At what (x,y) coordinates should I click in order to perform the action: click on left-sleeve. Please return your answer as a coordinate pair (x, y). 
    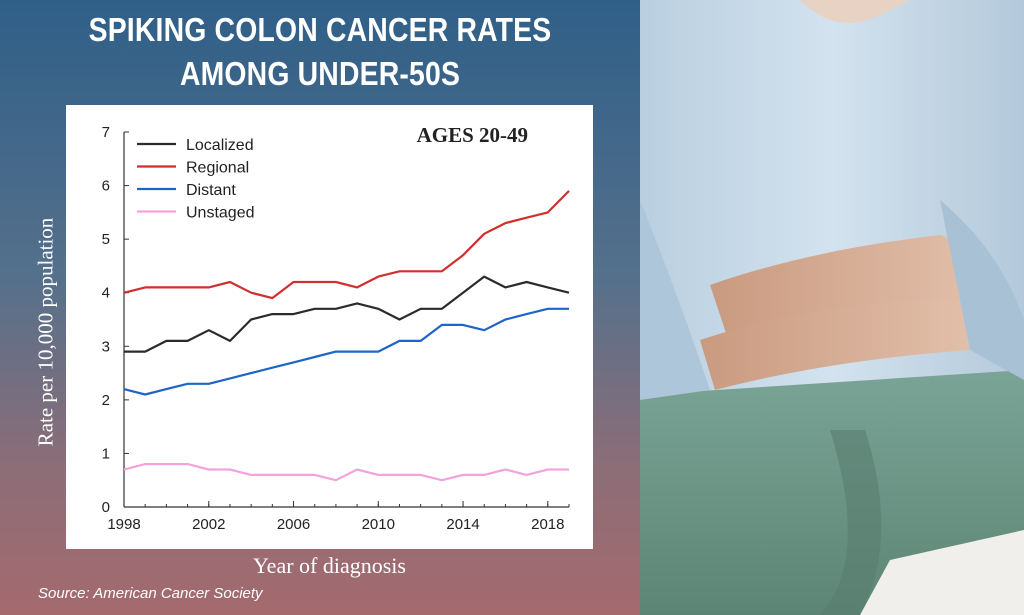
    Looking at the image, I should click on (675, 300).